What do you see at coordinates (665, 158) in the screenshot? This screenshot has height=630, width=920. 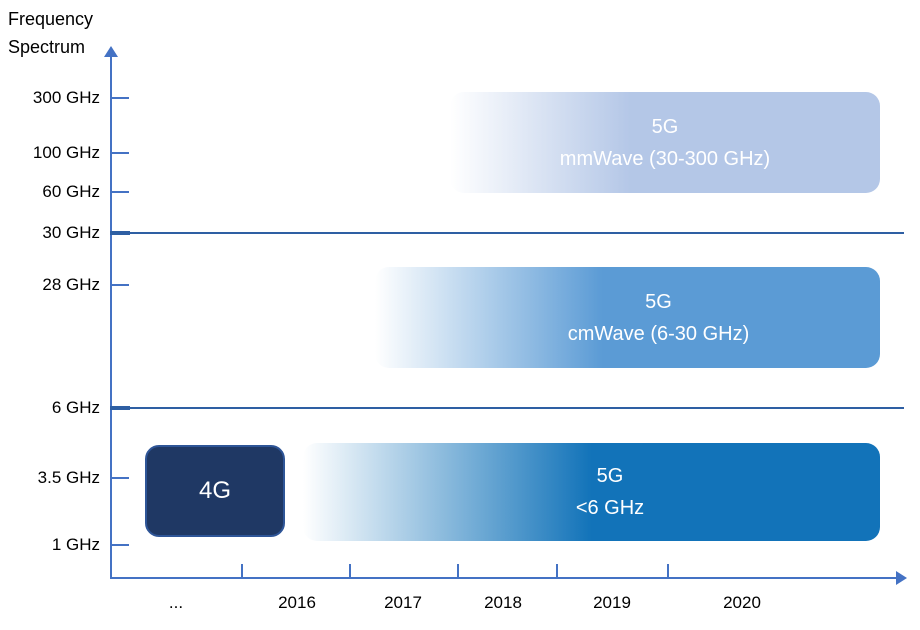 I see `band-5g-mmwave-label-line2: mmWave (30-300 GHz)` at bounding box center [665, 158].